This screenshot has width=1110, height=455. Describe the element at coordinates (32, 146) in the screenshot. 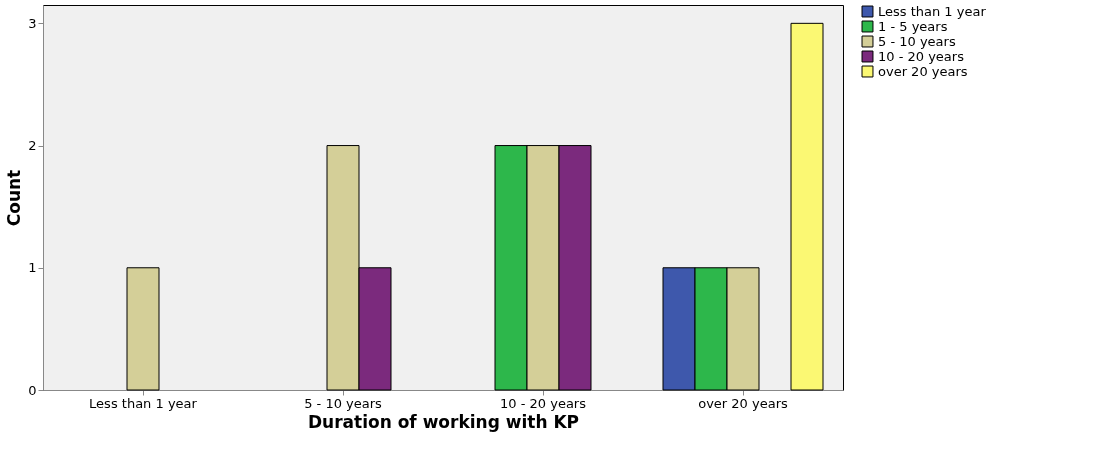

I see `y-tick-label: 2` at that location.